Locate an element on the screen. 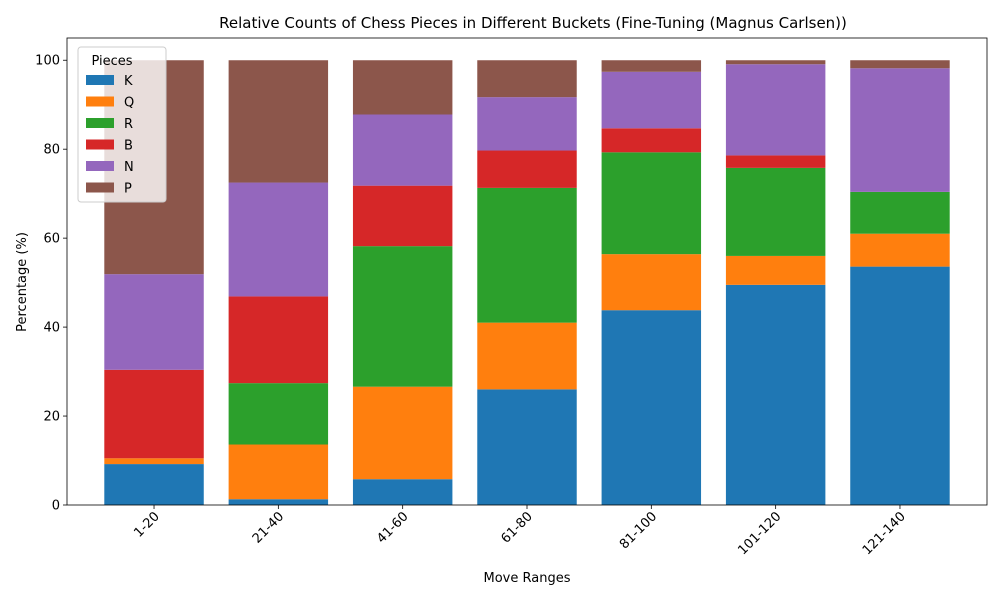 The image size is (1000, 604). y-tick-label: 0 is located at coordinates (56, 506).